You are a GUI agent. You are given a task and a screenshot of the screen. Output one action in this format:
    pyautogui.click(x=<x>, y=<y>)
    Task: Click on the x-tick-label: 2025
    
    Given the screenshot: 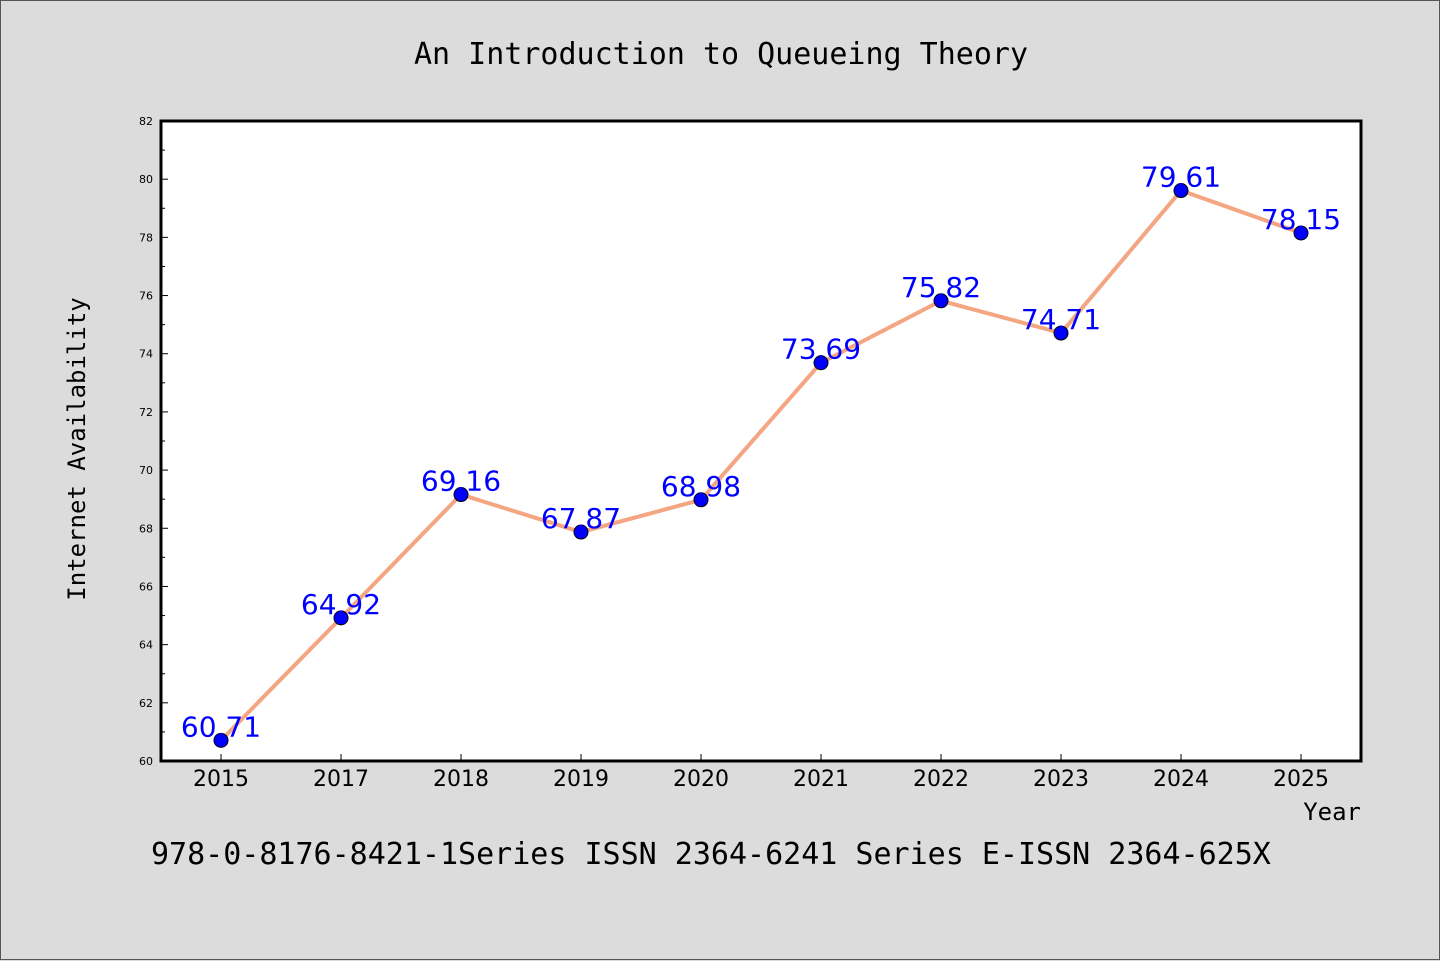 What is the action you would take?
    pyautogui.click(x=1301, y=779)
    